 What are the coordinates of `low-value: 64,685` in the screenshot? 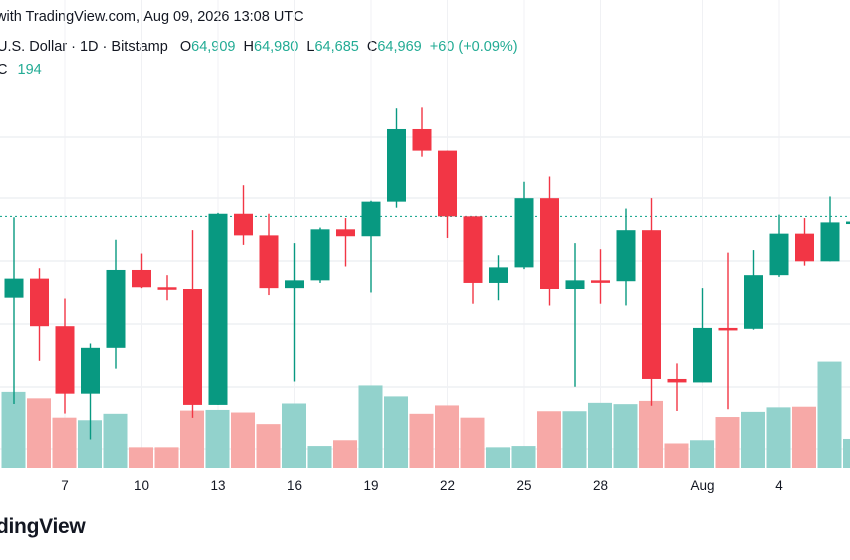 It's located at (336, 47).